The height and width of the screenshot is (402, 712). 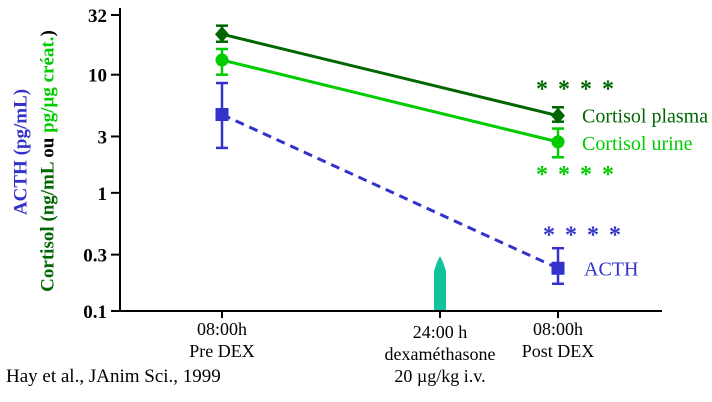 I want to click on y-axis-title-acth: ACTH (pg/mL), so click(x=21, y=152).